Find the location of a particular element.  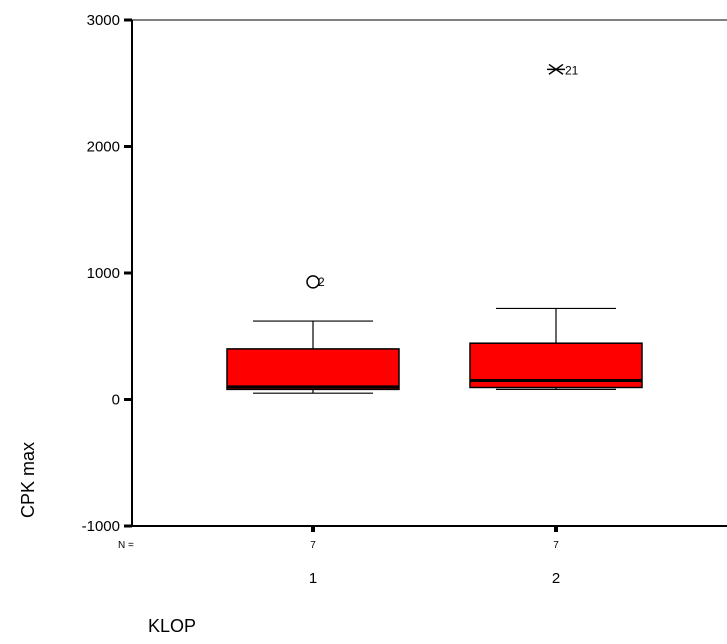

y-tick-label: 2000 is located at coordinates (103, 147).